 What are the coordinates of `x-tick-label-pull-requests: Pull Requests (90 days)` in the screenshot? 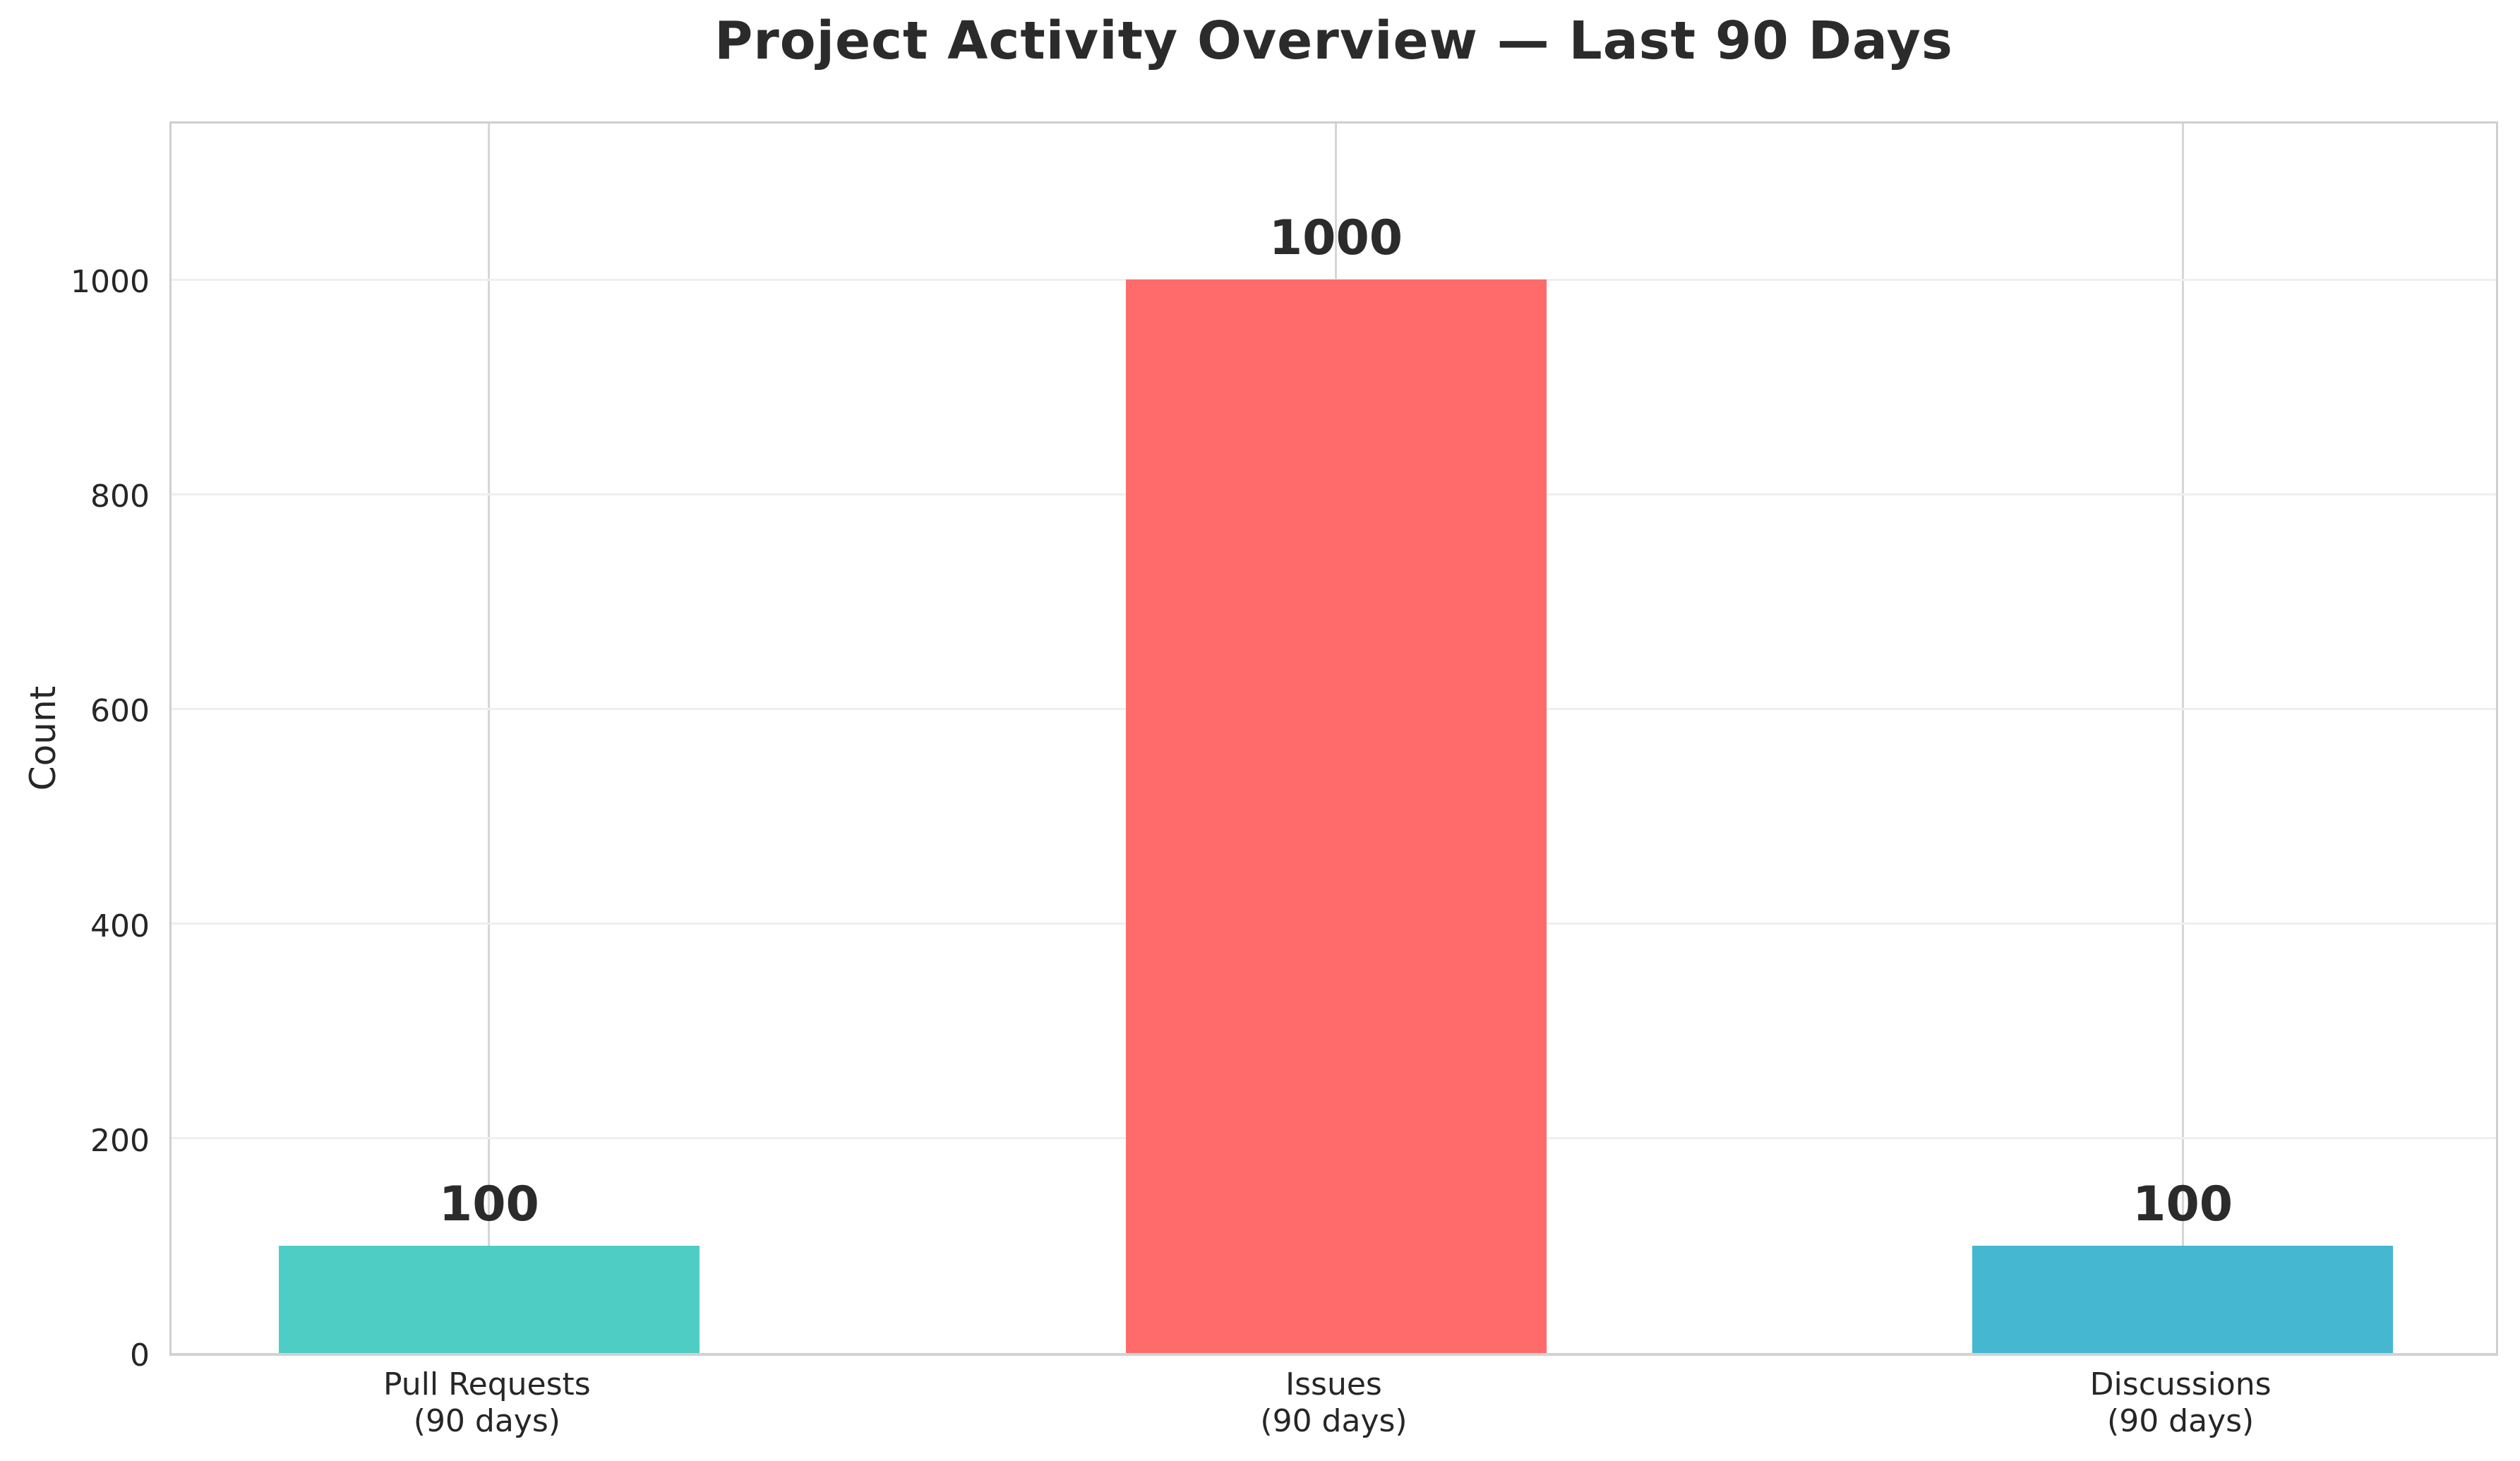 It's located at (487, 1403).